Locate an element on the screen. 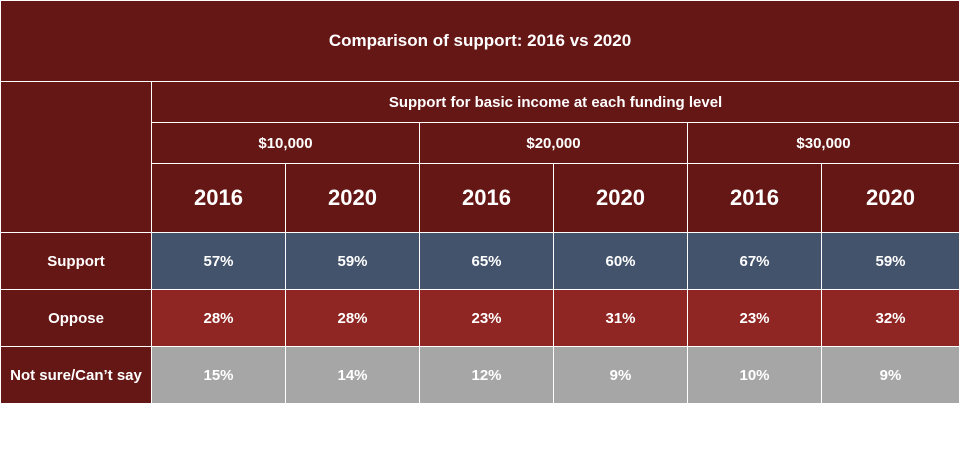 The width and height of the screenshot is (960, 456). support-value: 67% is located at coordinates (754, 261).